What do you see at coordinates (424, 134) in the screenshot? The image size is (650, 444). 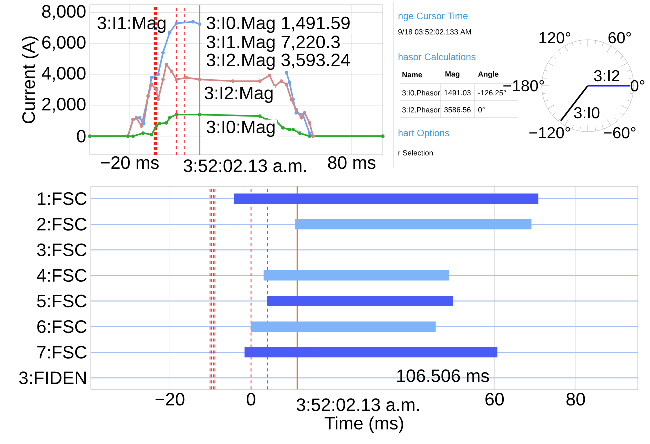 I see `text: hart Options` at bounding box center [424, 134].